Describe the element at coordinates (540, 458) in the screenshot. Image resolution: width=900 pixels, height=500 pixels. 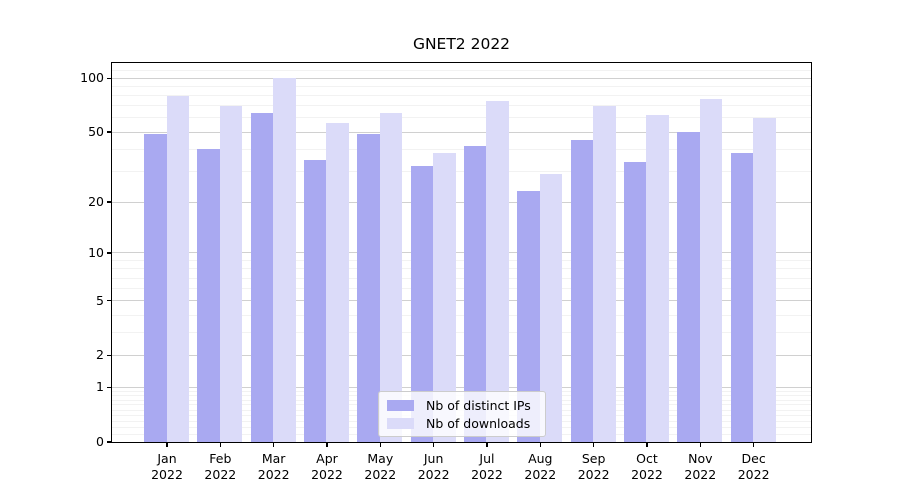
I see `x-tick-month: Aug` at that location.